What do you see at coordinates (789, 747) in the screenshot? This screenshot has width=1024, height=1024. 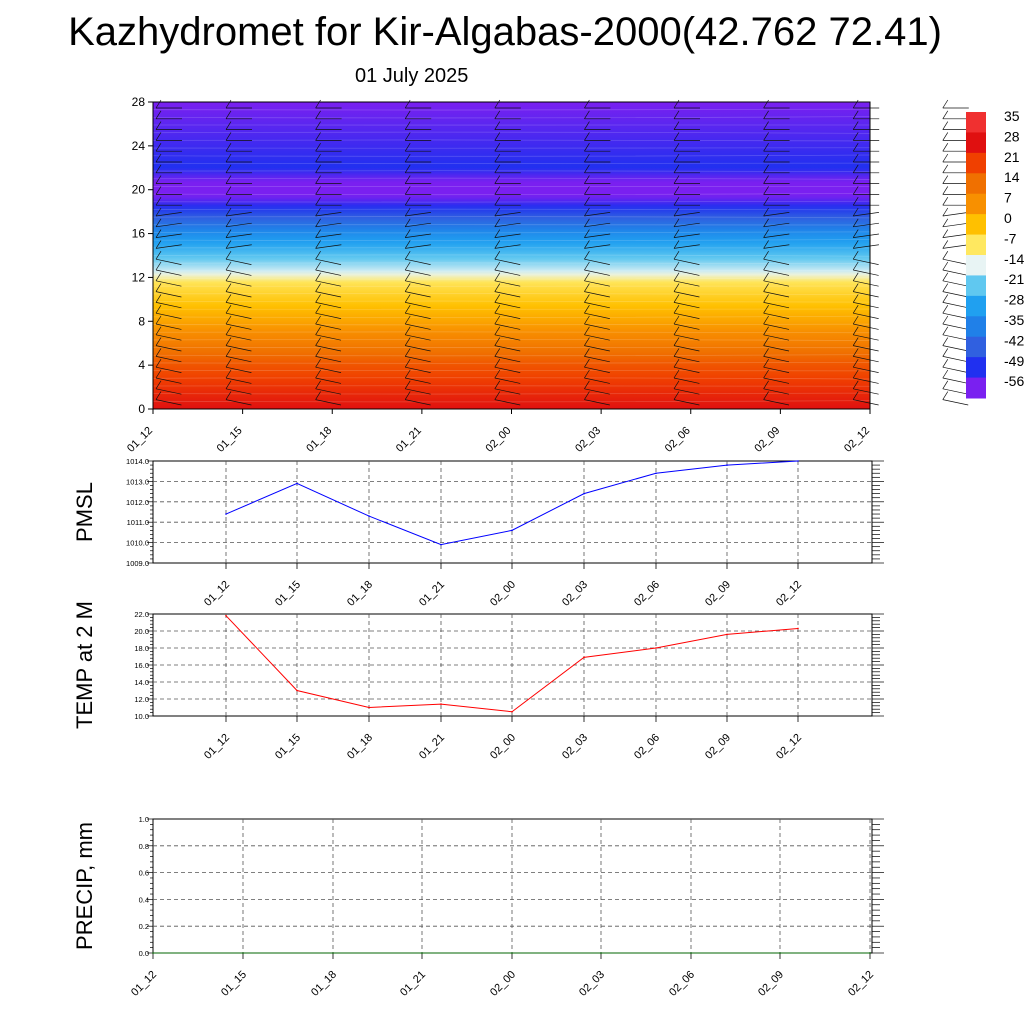 I see `x-tick-label: 02_12` at bounding box center [789, 747].